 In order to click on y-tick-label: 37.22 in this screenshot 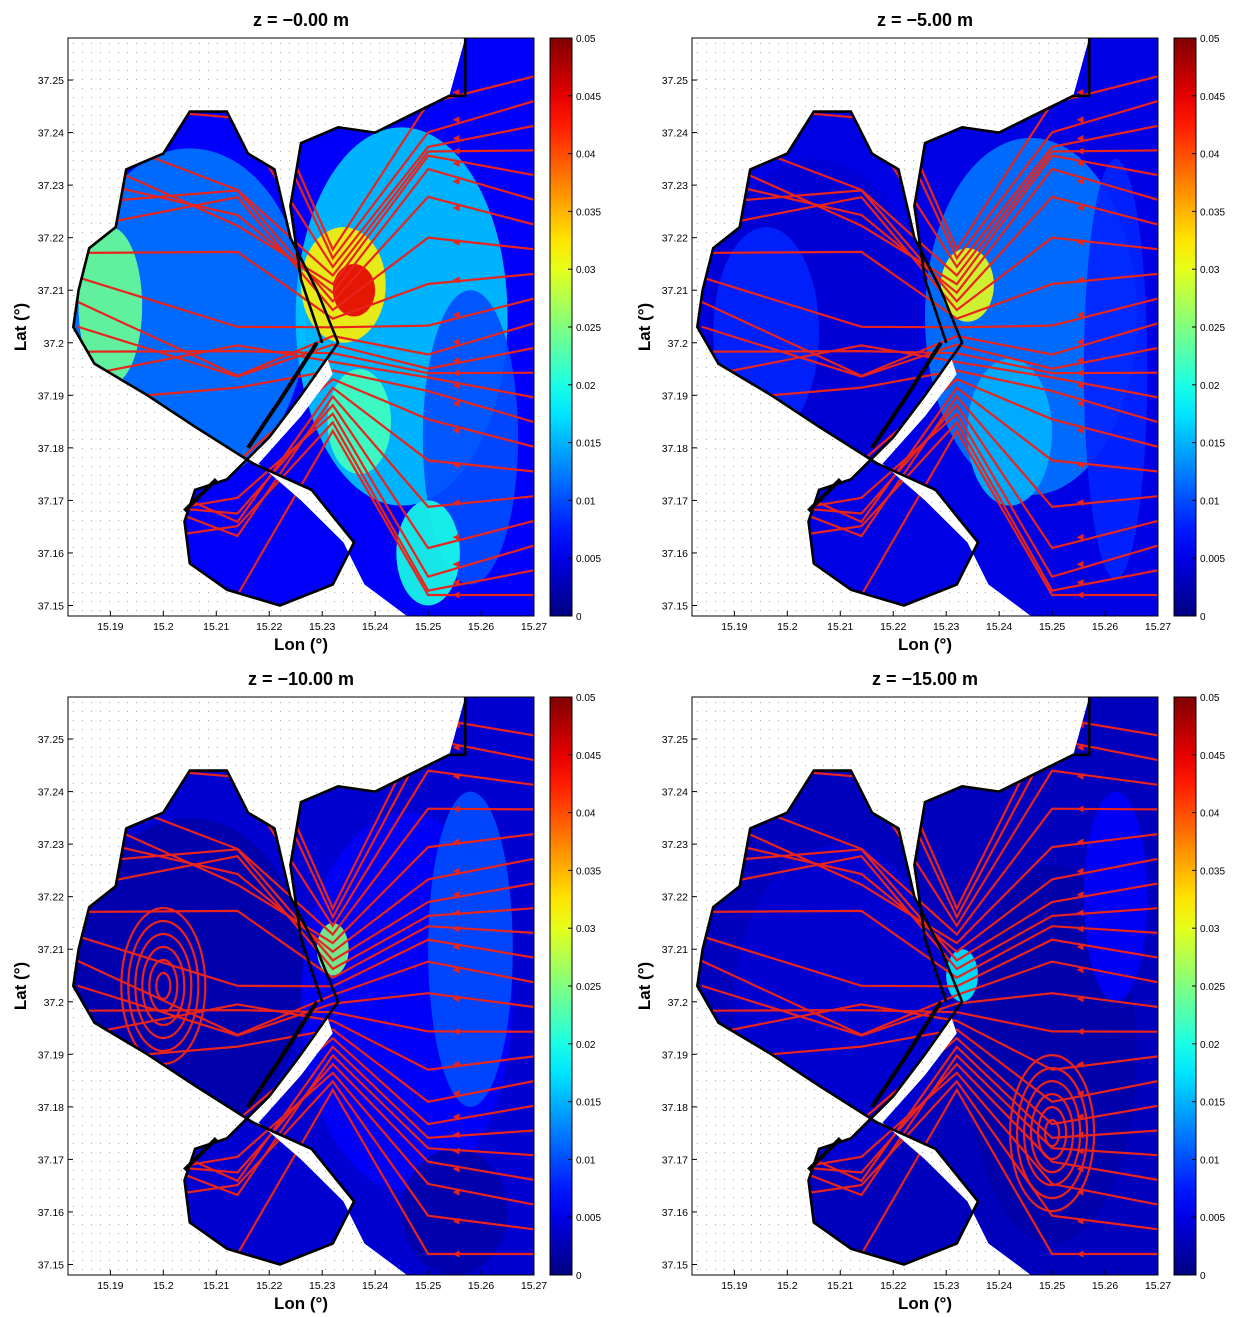, I will do `click(675, 898)`.